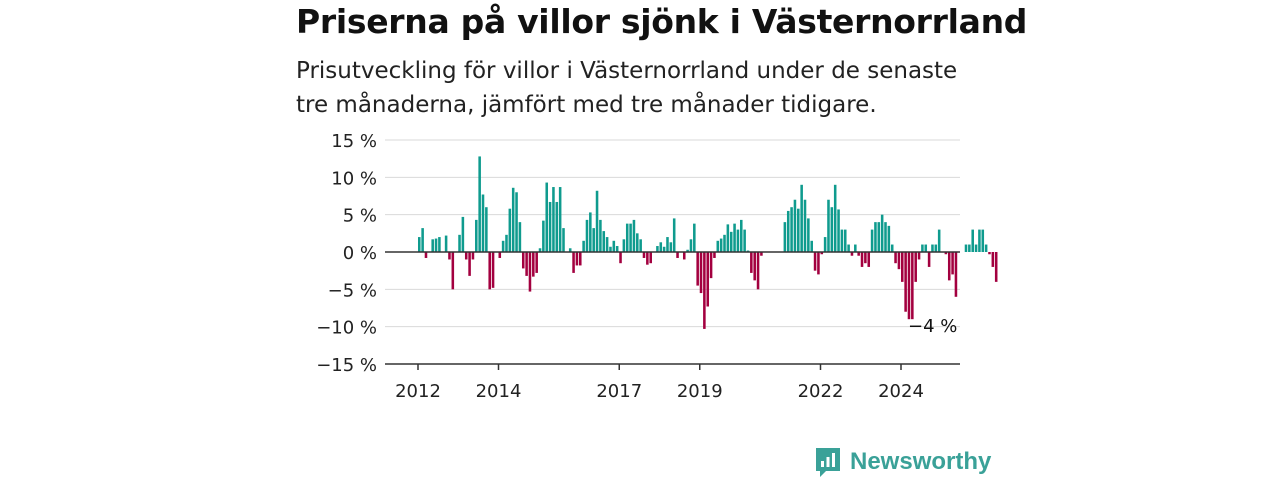 The image size is (1280, 480). Describe the element at coordinates (828, 462) in the screenshot. I see `newsworthy-logo-icon` at that location.